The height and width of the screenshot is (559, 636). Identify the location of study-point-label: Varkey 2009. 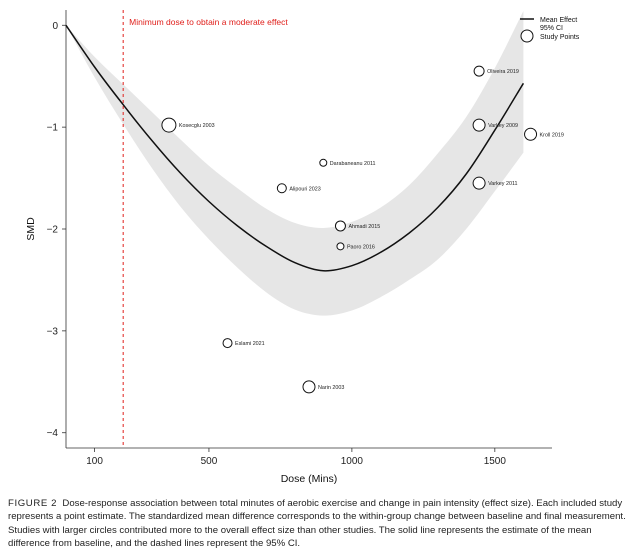
(503, 126).